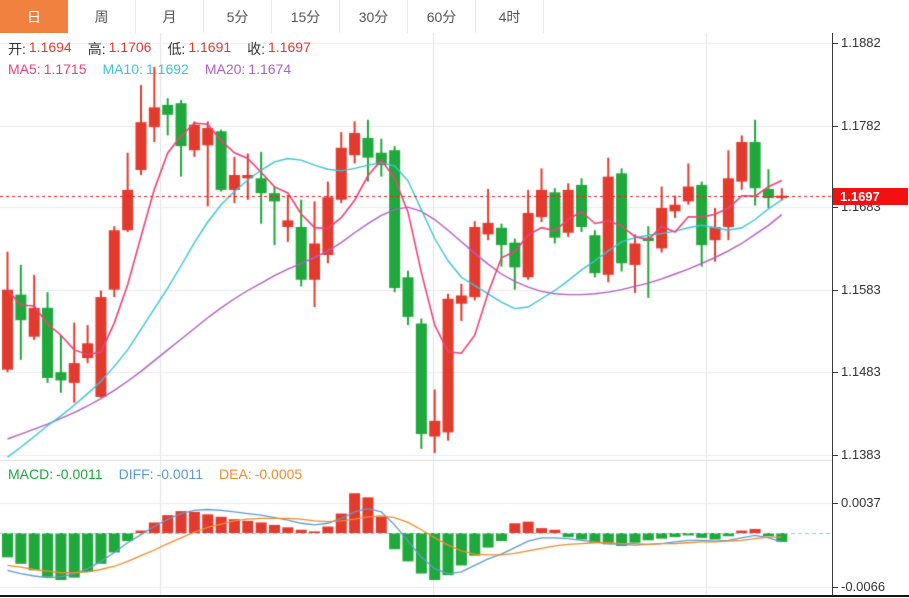 The image size is (909, 598). Describe the element at coordinates (306, 16) in the screenshot. I see `tab-15min: 15分` at that location.